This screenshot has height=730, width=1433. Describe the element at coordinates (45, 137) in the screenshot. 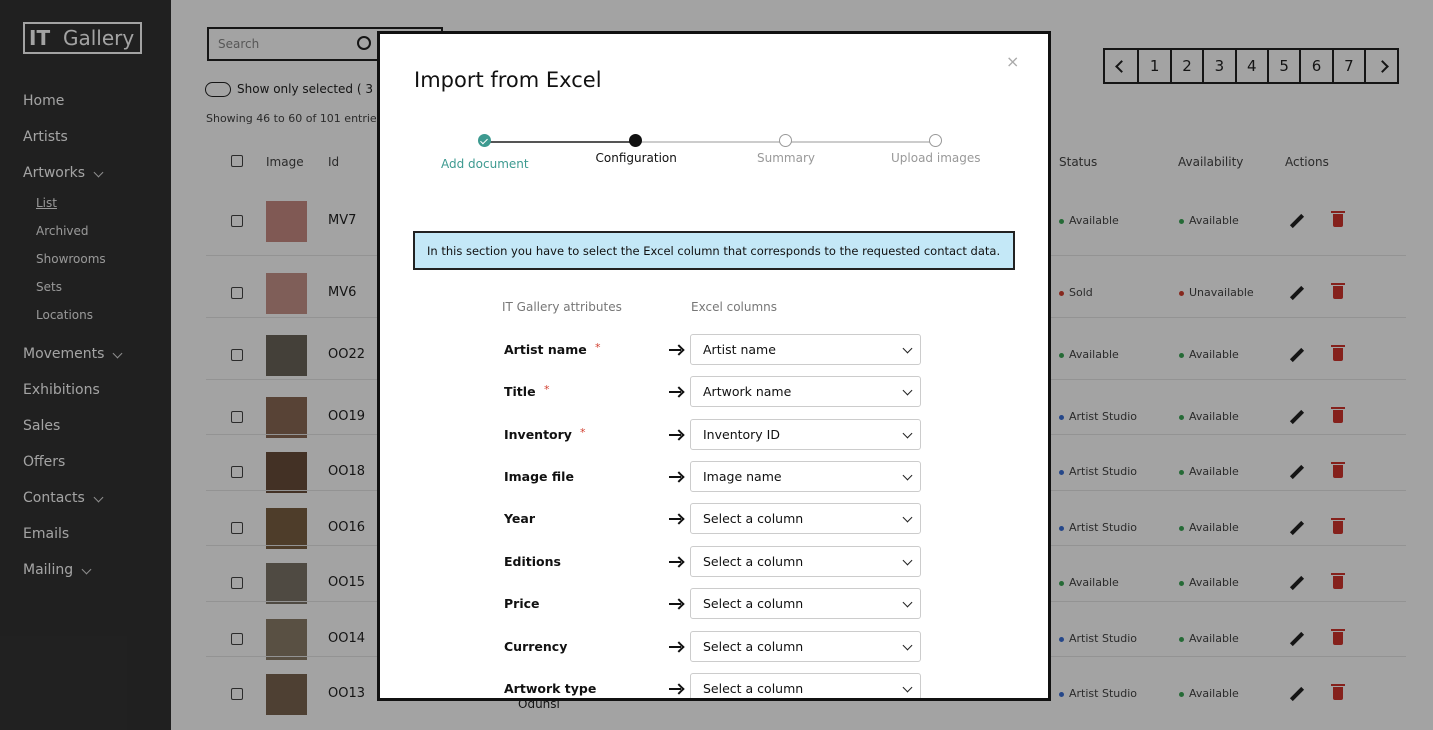

I see `nav-item: Artists` at that location.